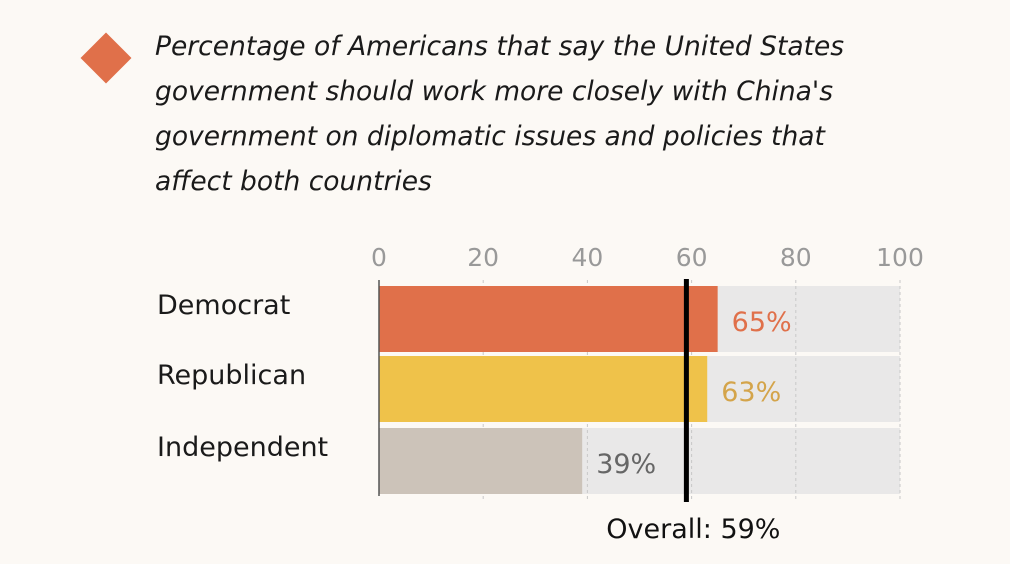 The width and height of the screenshot is (1010, 564). Describe the element at coordinates (231, 375) in the screenshot. I see `category-label: Republican` at that location.